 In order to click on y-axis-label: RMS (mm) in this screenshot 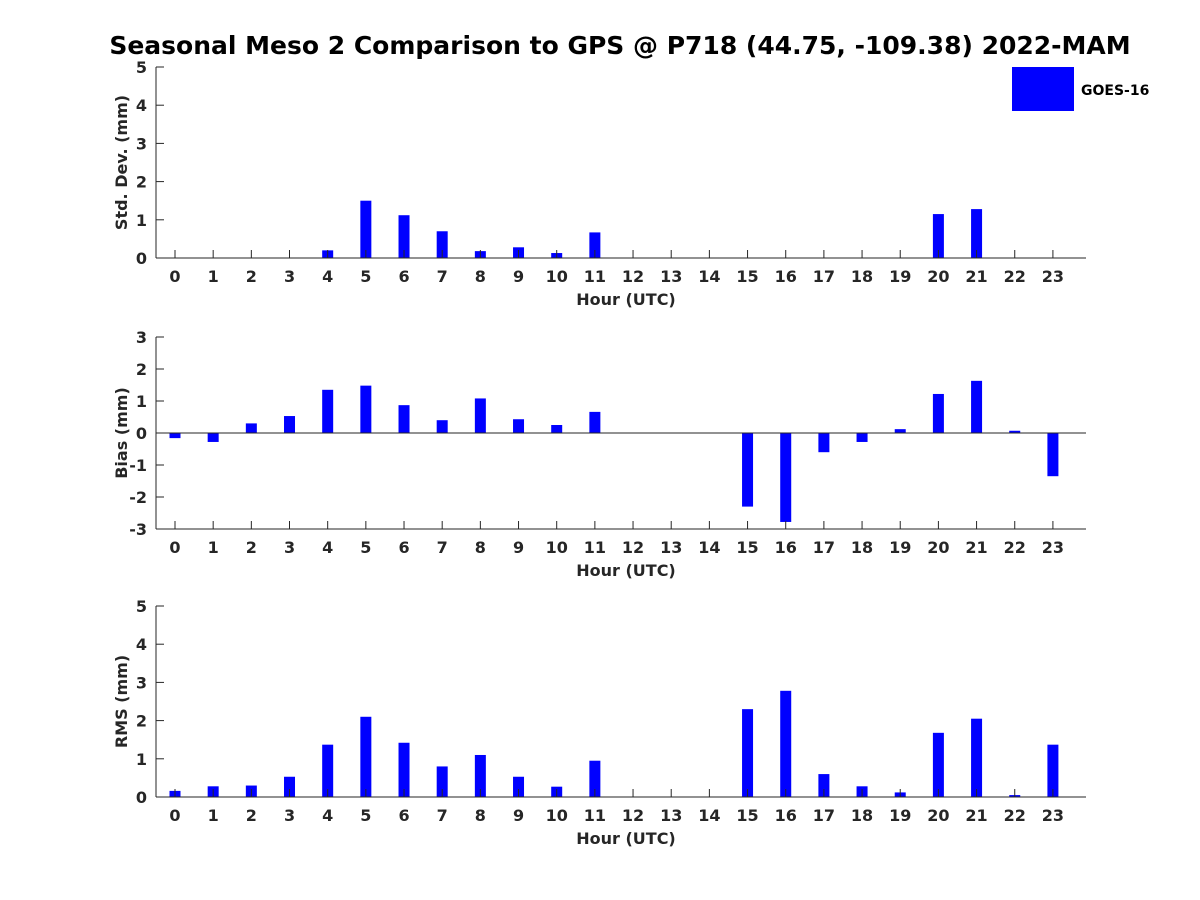, I will do `click(121, 701)`.